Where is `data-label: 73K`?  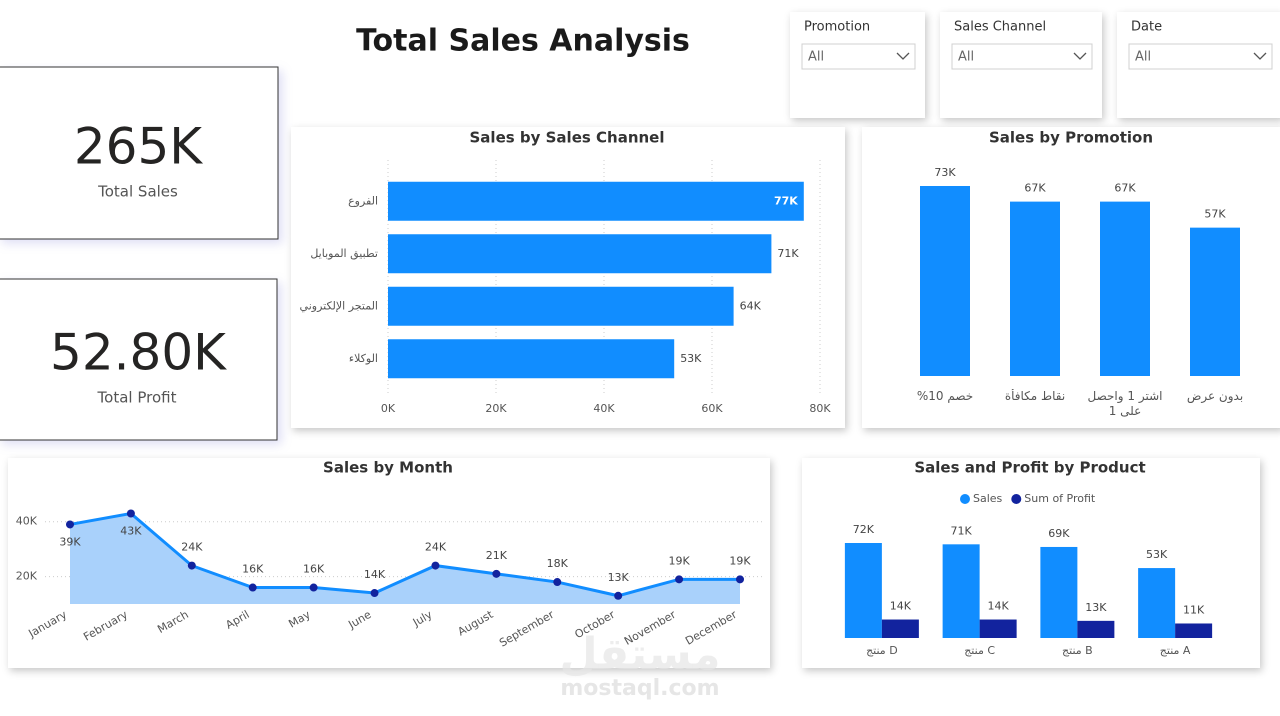 data-label: 73K is located at coordinates (945, 172).